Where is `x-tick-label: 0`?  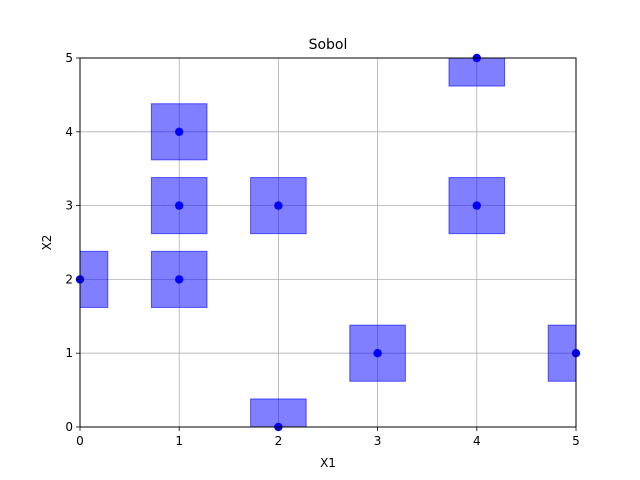
x-tick-label: 0 is located at coordinates (80, 441).